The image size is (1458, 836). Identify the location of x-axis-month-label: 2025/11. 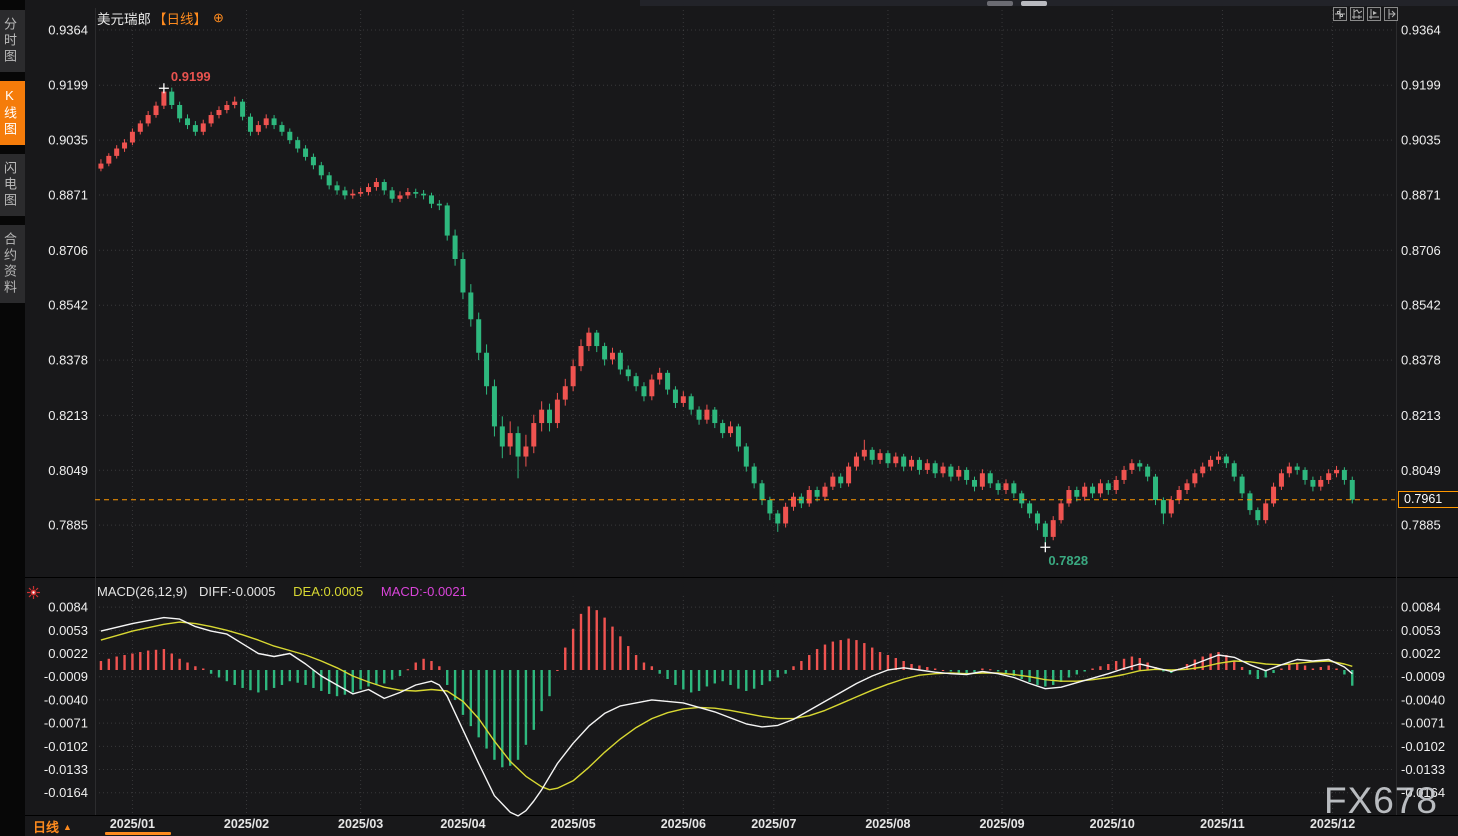
(1222, 824).